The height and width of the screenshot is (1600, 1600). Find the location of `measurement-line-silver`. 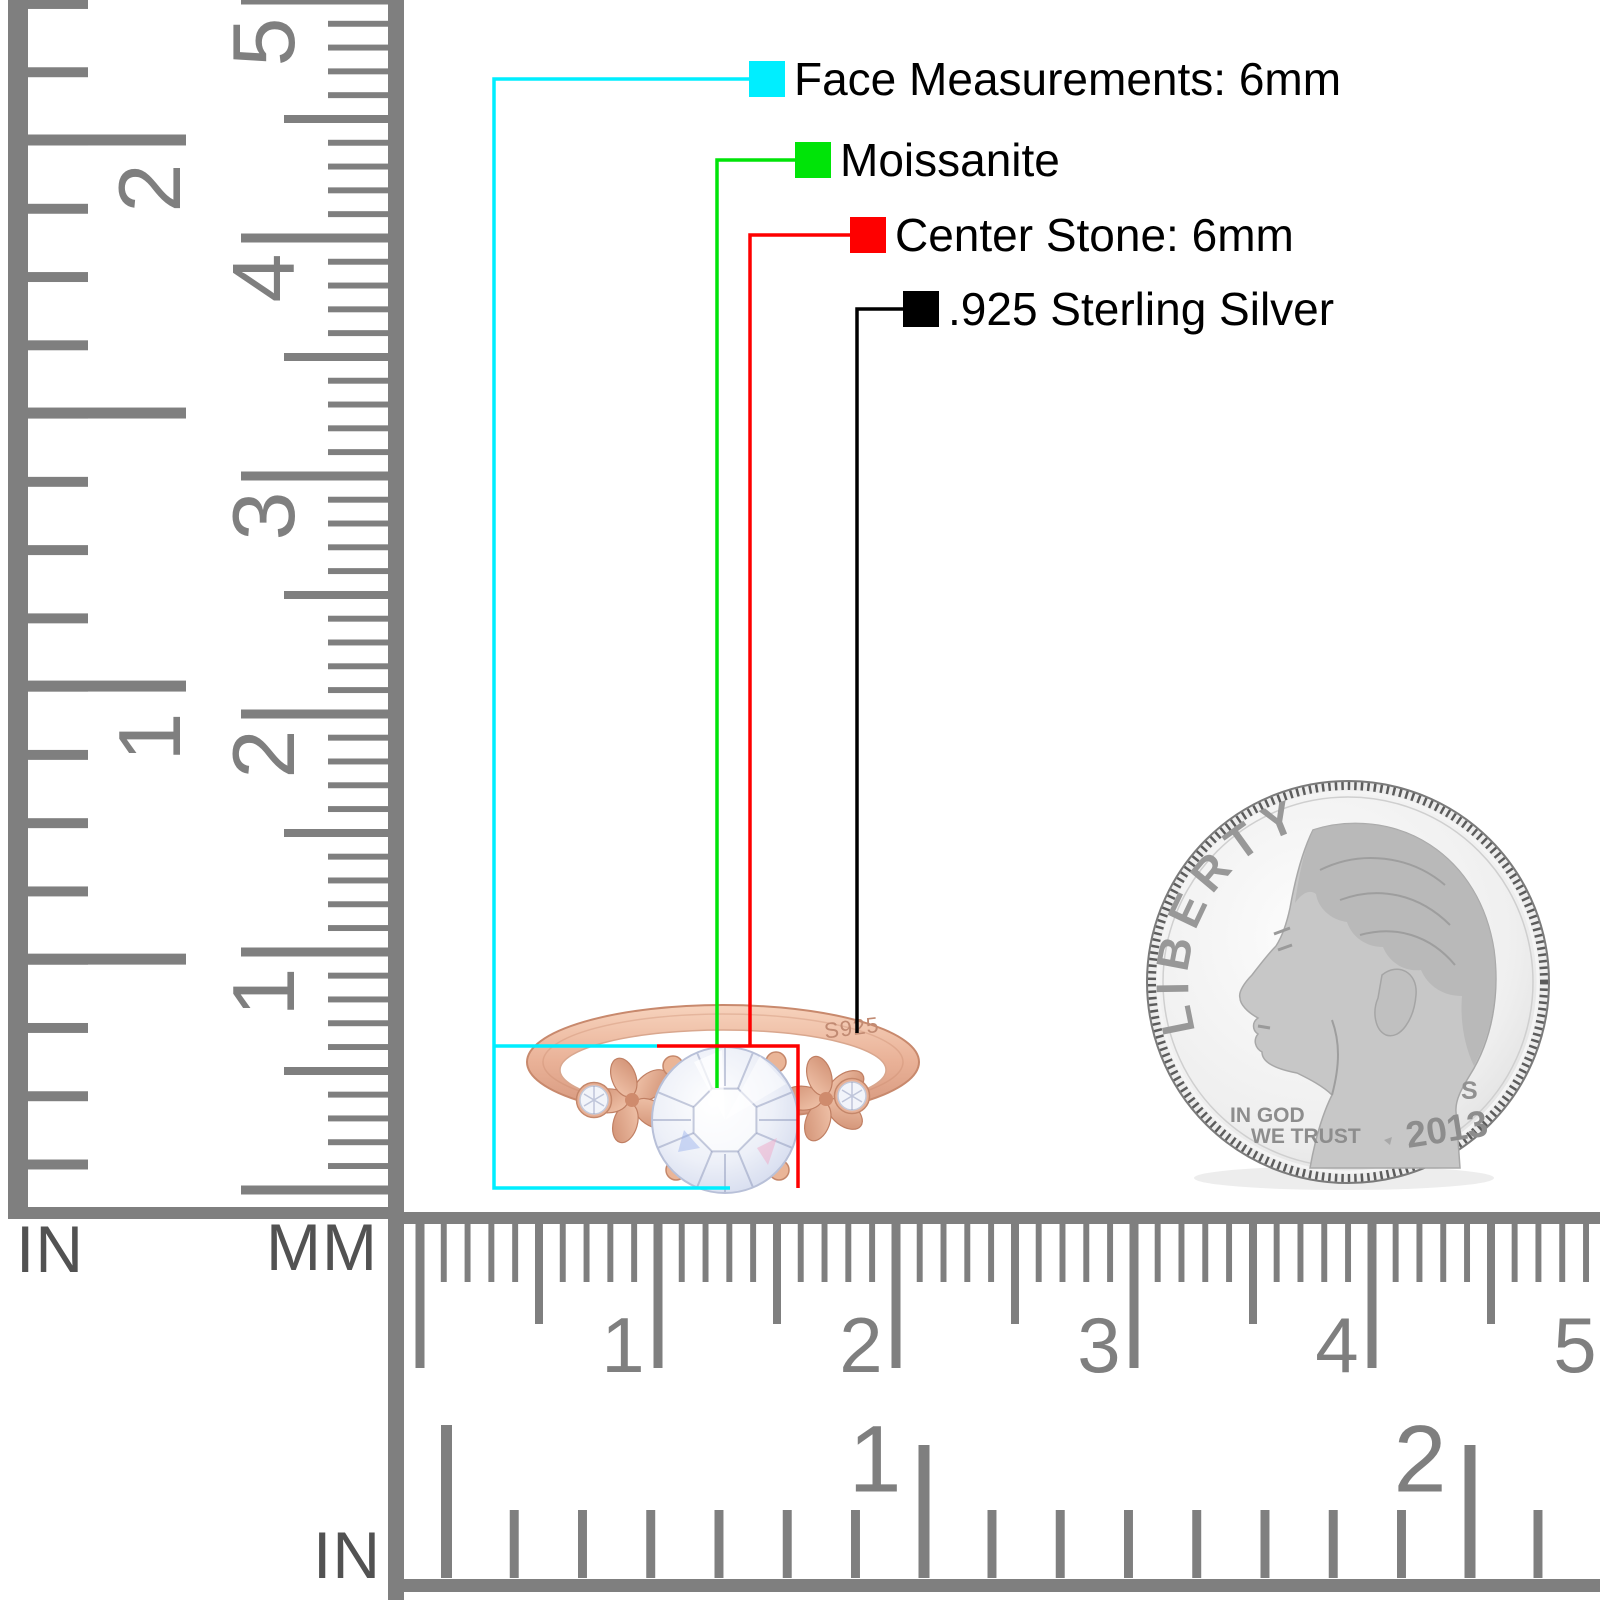

measurement-line-silver is located at coordinates (879, 670).